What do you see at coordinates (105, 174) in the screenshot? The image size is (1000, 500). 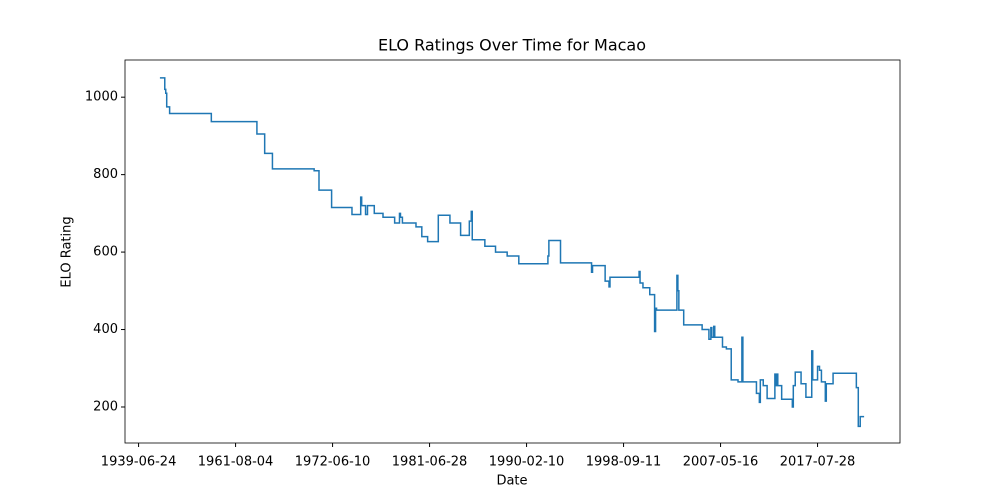 I see `y-tick-label: 800` at bounding box center [105, 174].